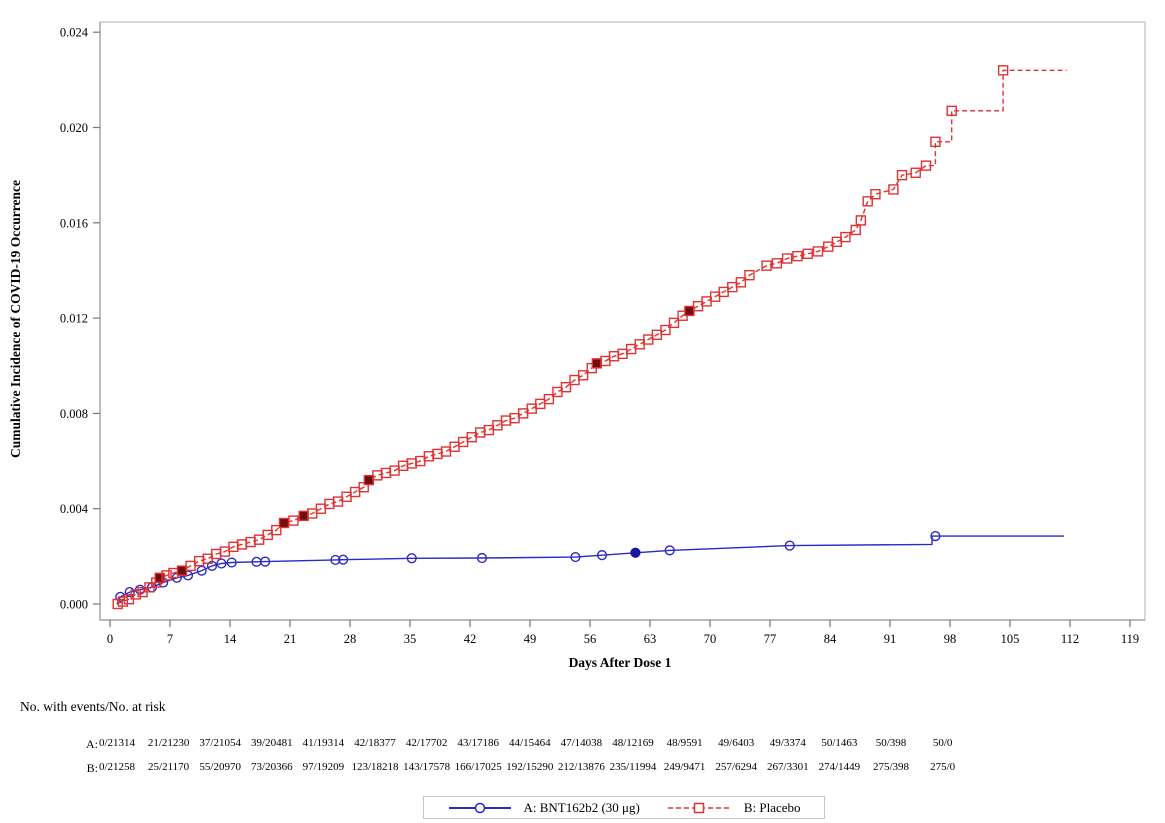 This screenshot has height=823, width=1165. I want to click on risk-cell: 235/11994, so click(633, 767).